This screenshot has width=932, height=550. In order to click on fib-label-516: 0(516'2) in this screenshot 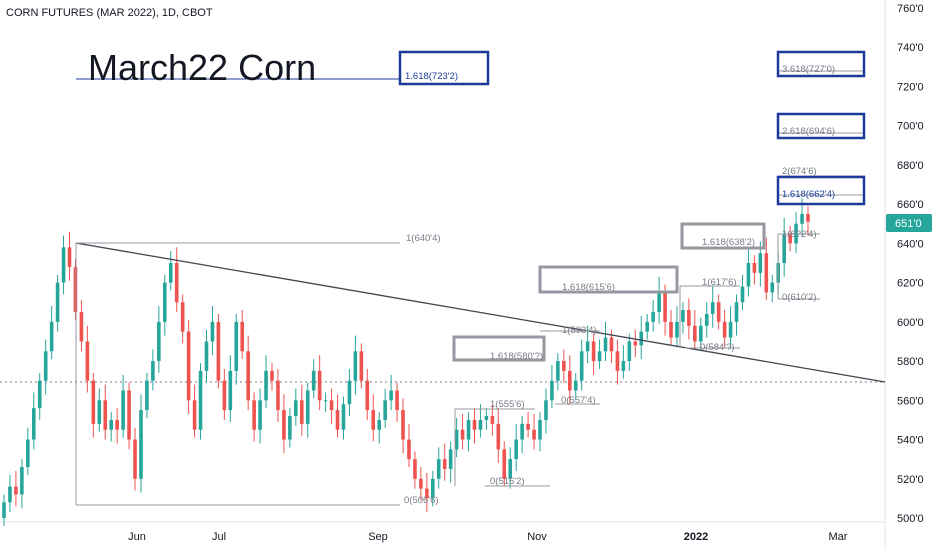, I will do `click(507, 481)`.